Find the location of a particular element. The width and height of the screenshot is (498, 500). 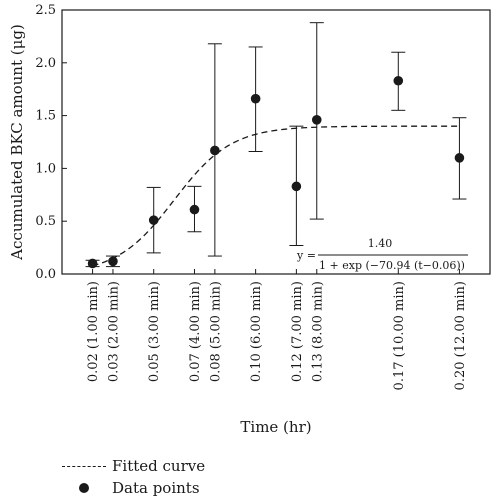

y-axis-ticks: 0.0 0.5 1.0 1.5 2.0 2.5 is located at coordinates (51, 142).